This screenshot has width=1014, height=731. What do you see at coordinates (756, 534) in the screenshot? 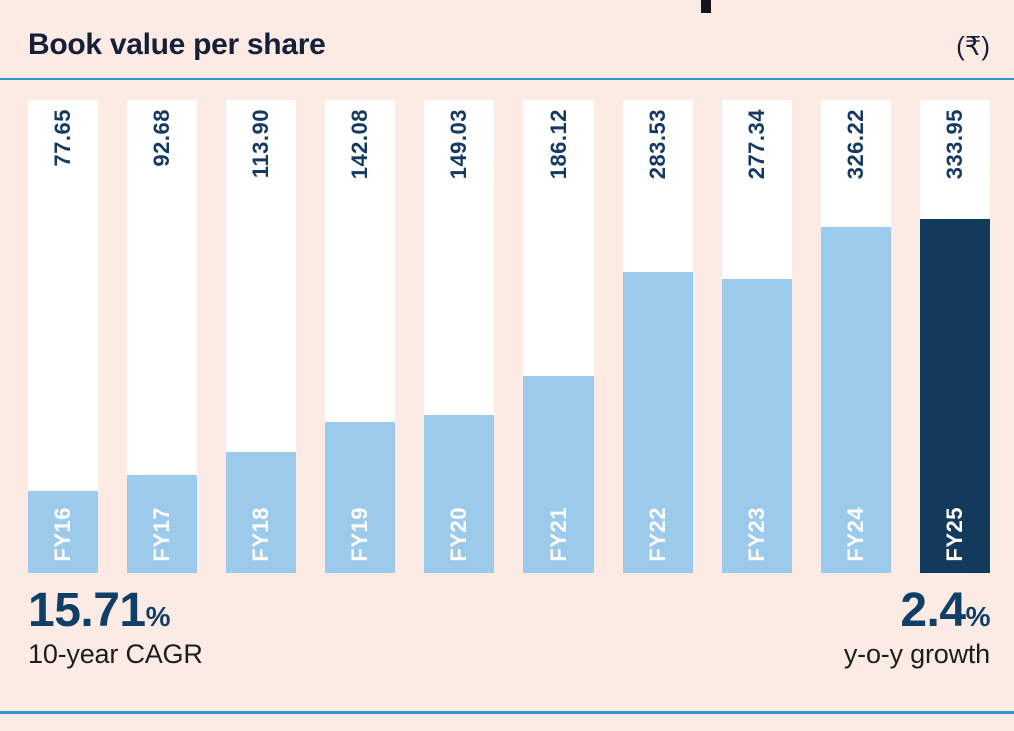
I see `bar-category-label: FY23` at bounding box center [756, 534].